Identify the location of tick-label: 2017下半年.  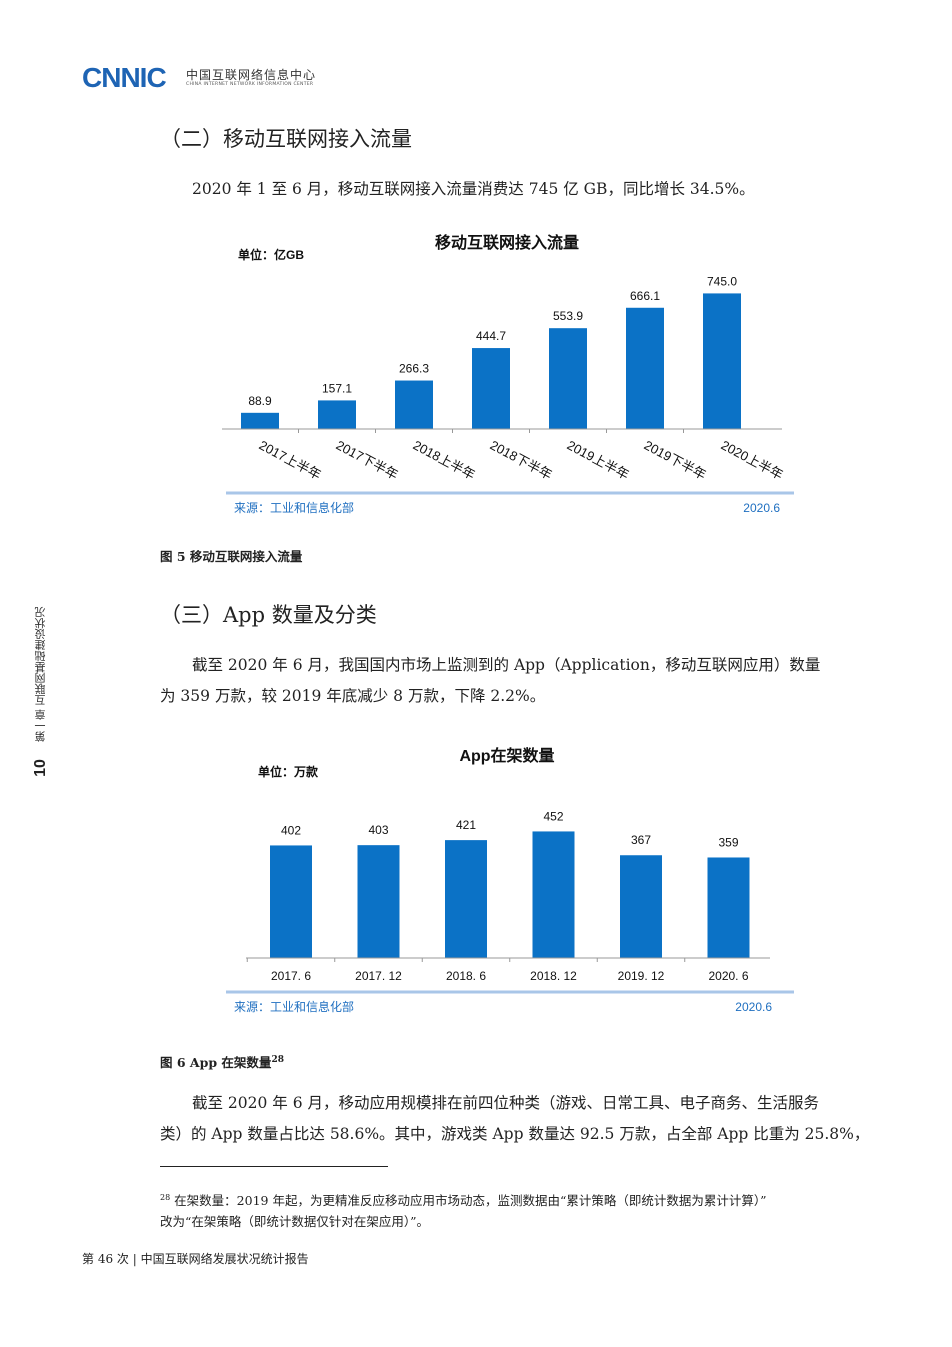
(367, 459).